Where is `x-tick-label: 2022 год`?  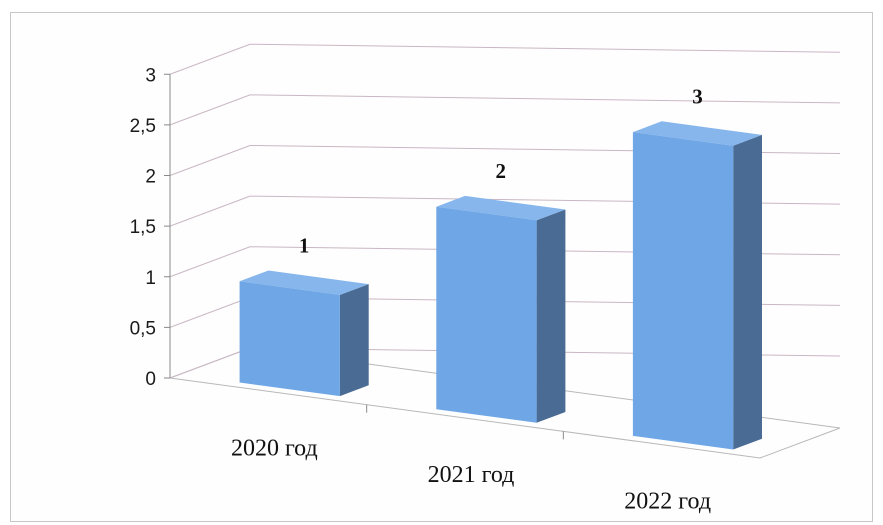
x-tick-label: 2022 год is located at coordinates (667, 502).